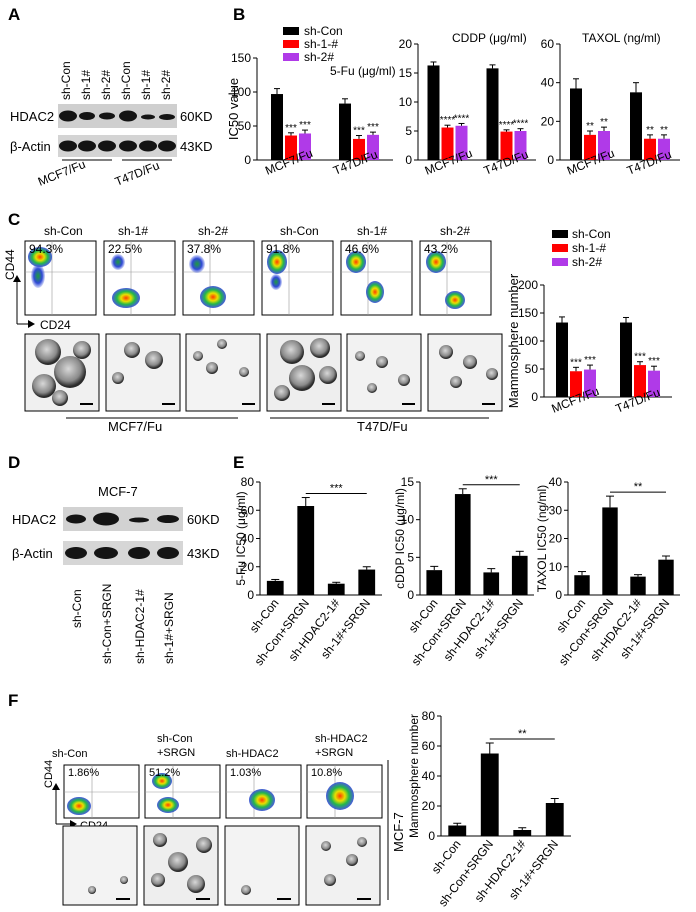 The width and height of the screenshot is (696, 912). I want to click on panel-letter-d: D, so click(14, 462).